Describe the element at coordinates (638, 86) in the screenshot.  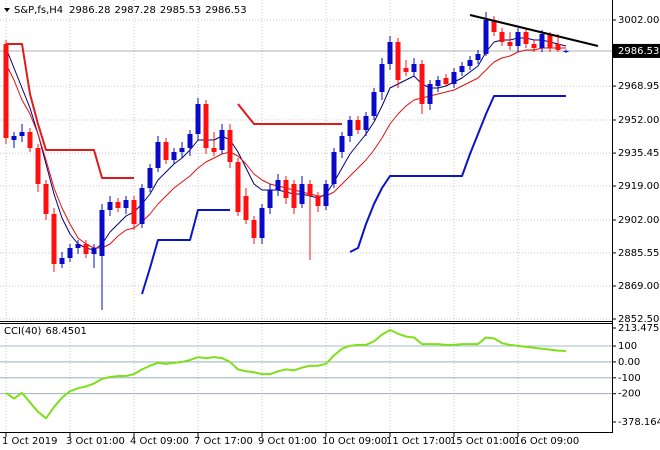
I see `y-tick-label: 2968.95` at that location.